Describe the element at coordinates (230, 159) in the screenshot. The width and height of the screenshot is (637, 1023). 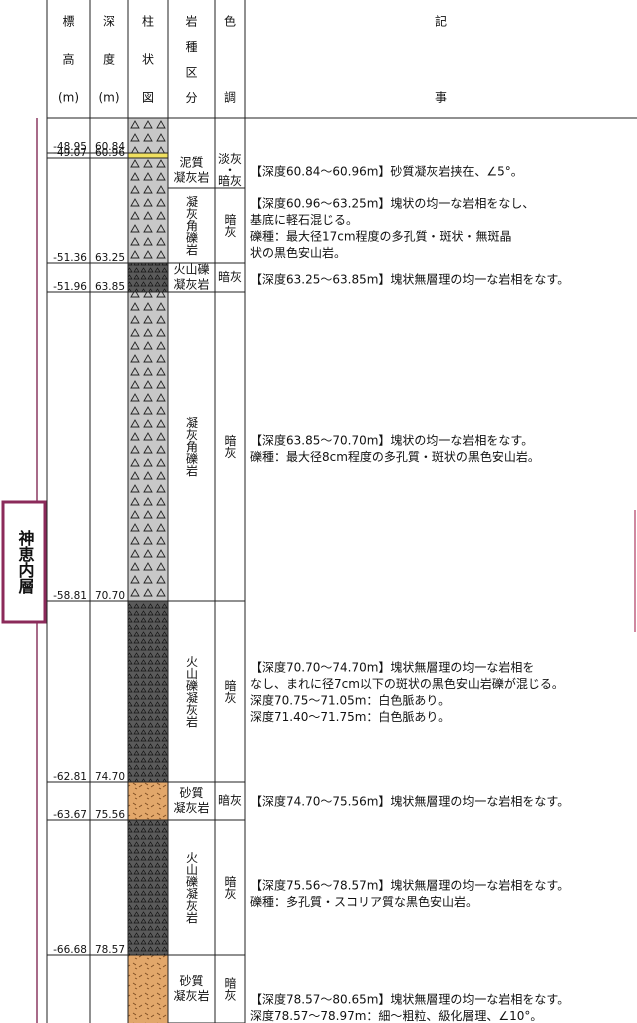
I see `color-tone: 淡灰` at that location.